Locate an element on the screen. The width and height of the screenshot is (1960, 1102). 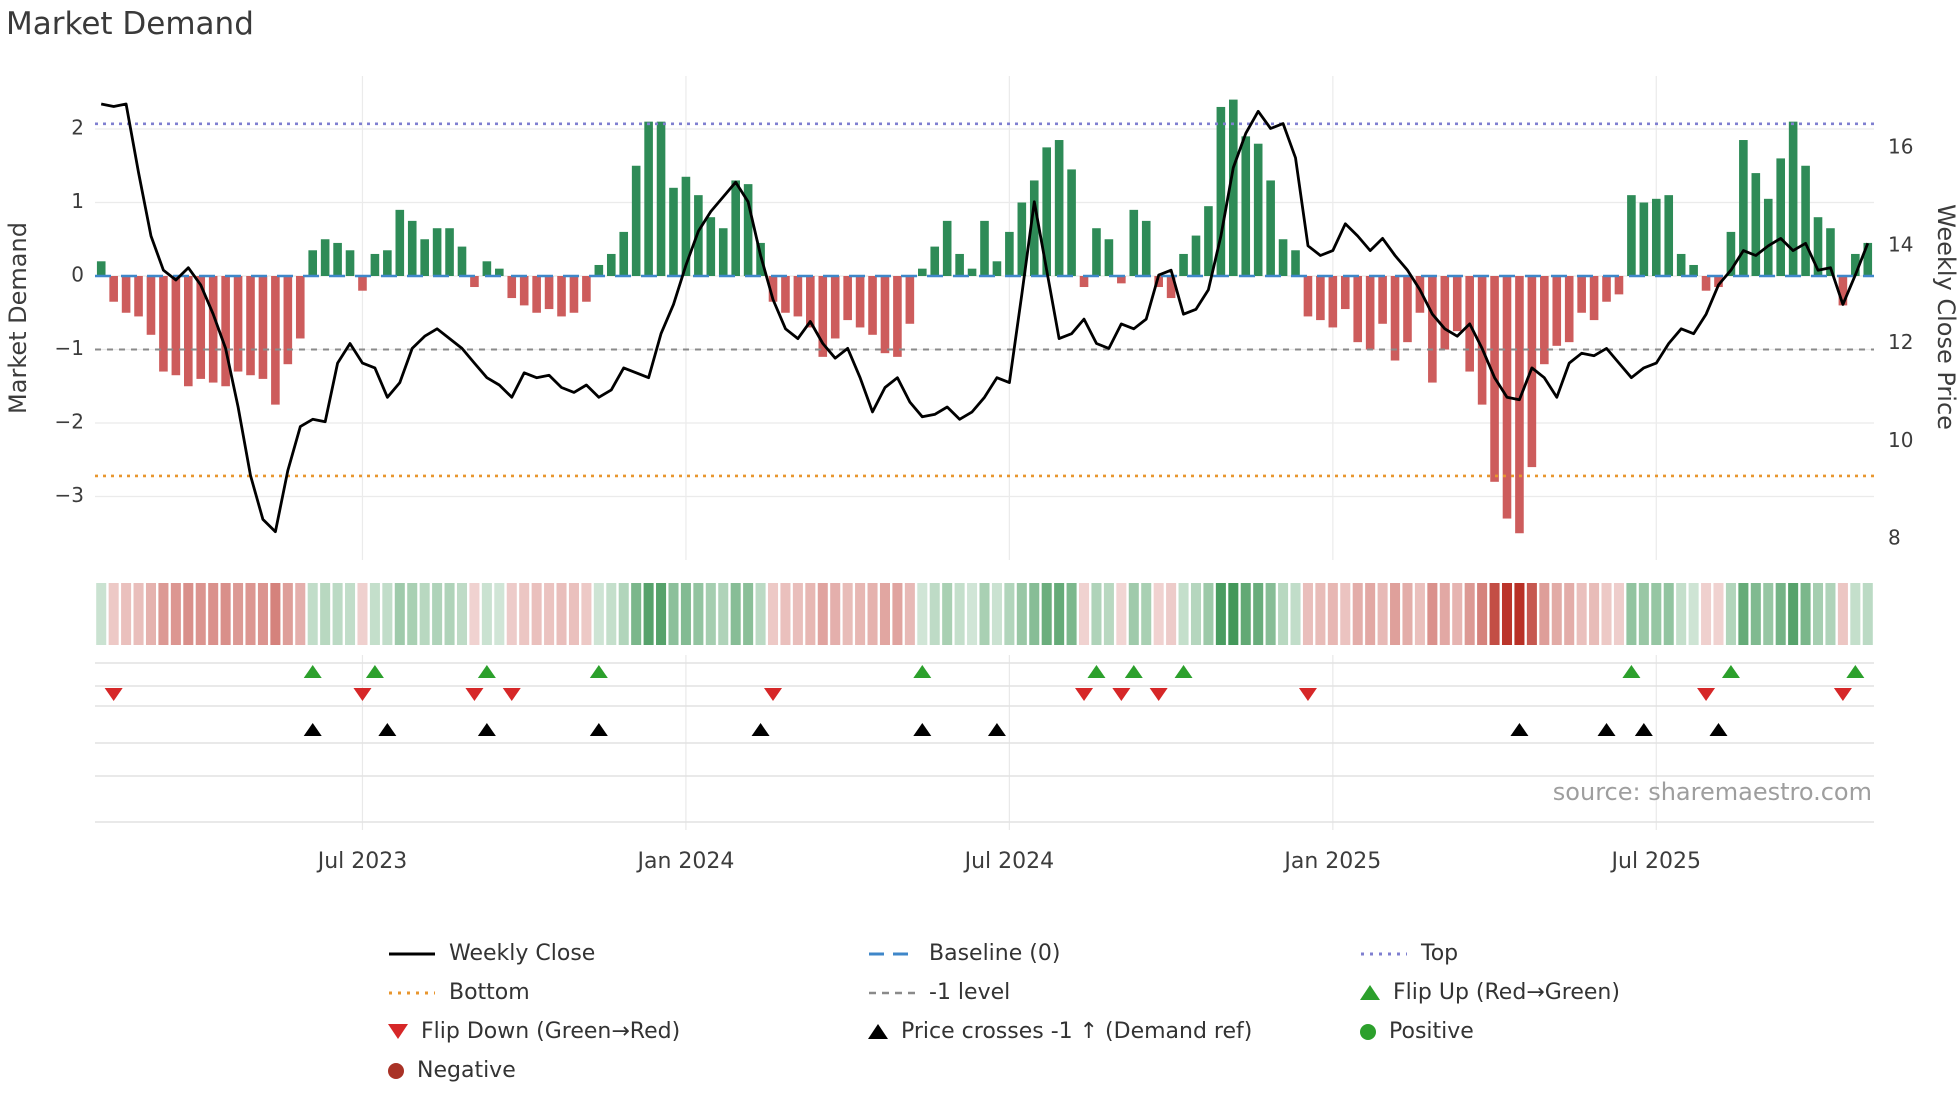
svg-text: Jul 2023 is located at coordinates (362, 861).